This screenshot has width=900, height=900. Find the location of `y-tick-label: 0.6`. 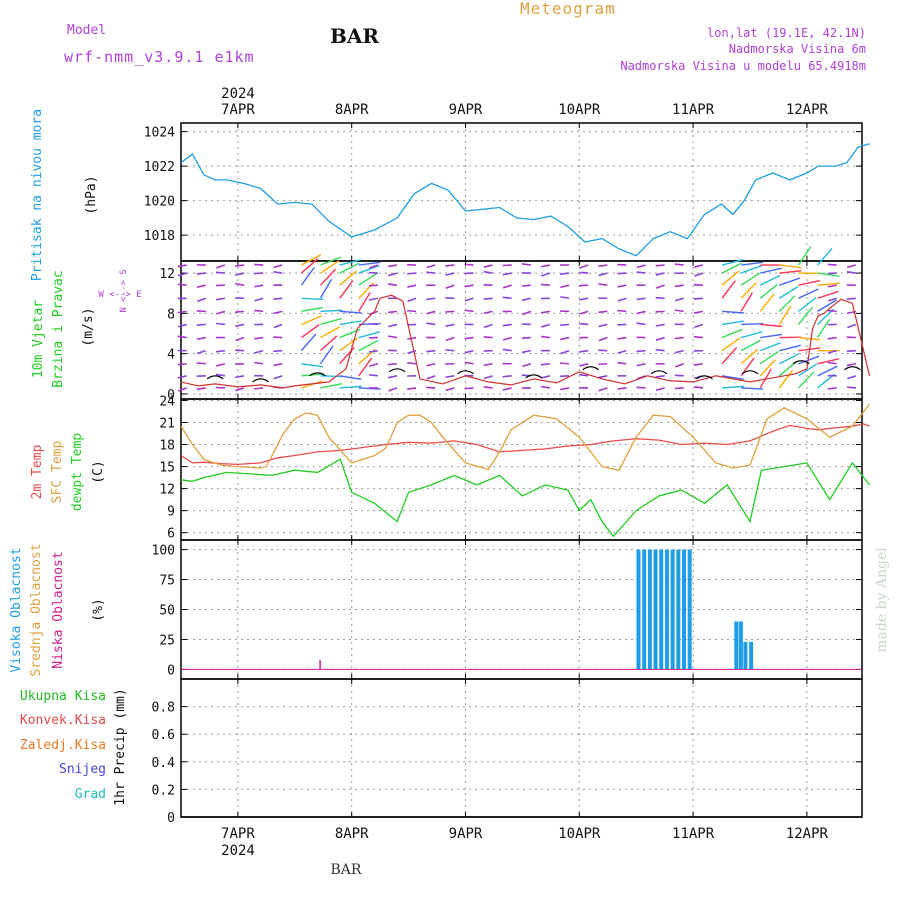

y-tick-label: 0.6 is located at coordinates (163, 735).